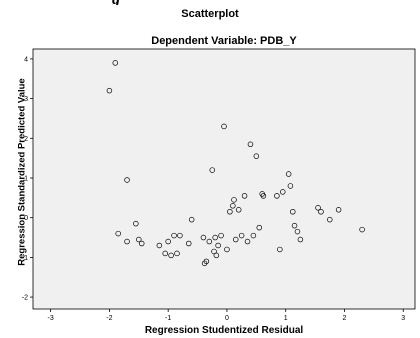 This screenshot has height=338, width=420. Describe the element at coordinates (210, 14) in the screenshot. I see `chart-title: Scatterplot` at that location.